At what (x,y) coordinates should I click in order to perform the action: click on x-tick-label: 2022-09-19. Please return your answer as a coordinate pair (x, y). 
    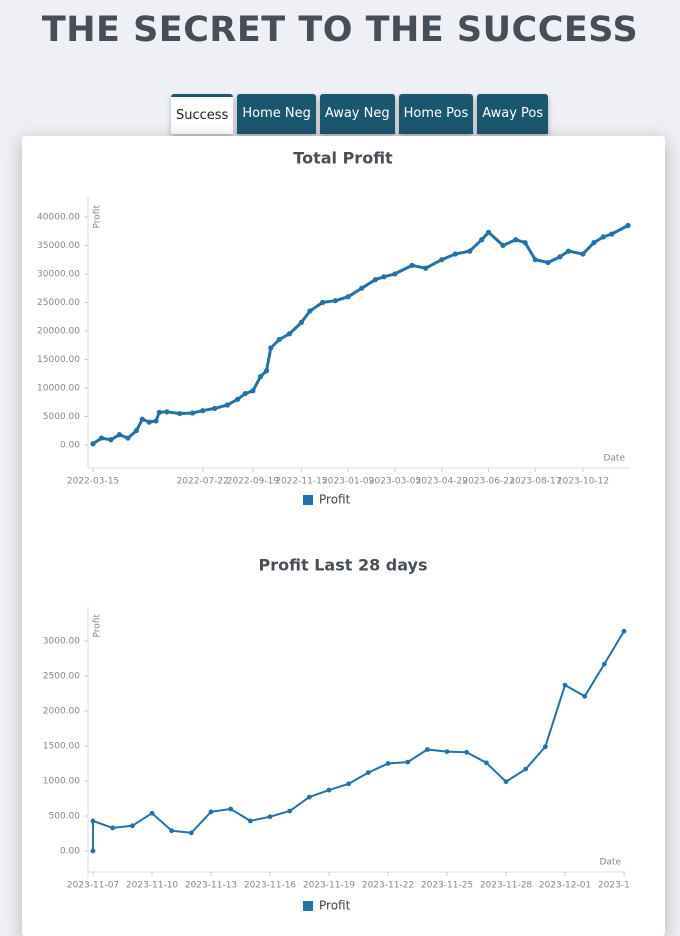
    Looking at the image, I should click on (253, 482).